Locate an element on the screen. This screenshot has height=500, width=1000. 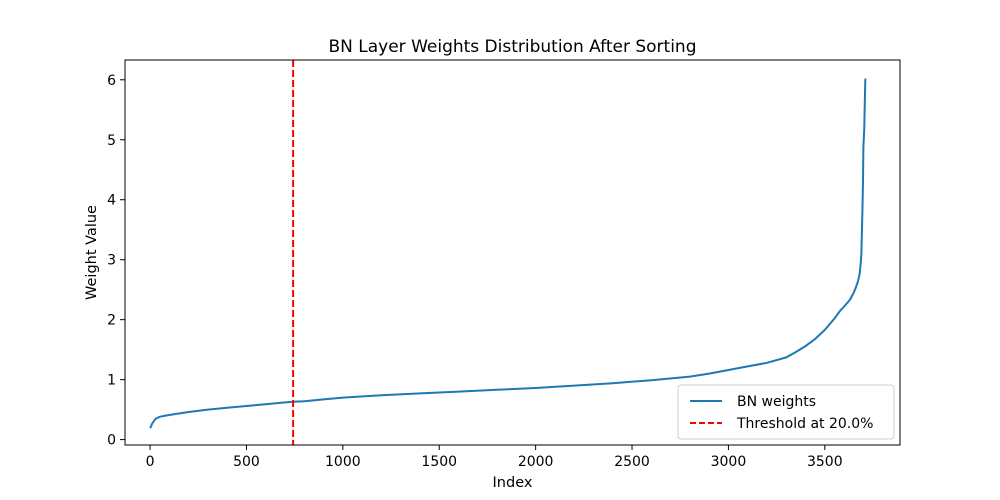
y-tick-label: 5 is located at coordinates (111, 141).